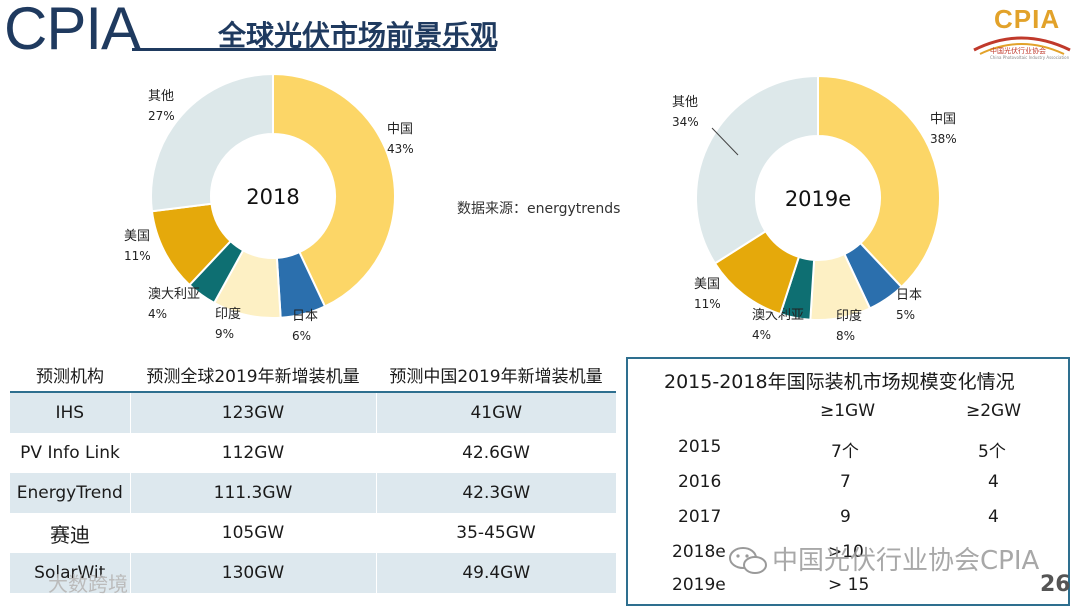 The height and width of the screenshot is (606, 1080). What do you see at coordinates (70, 412) in the screenshot?
I see `table-cell: IHS` at bounding box center [70, 412].